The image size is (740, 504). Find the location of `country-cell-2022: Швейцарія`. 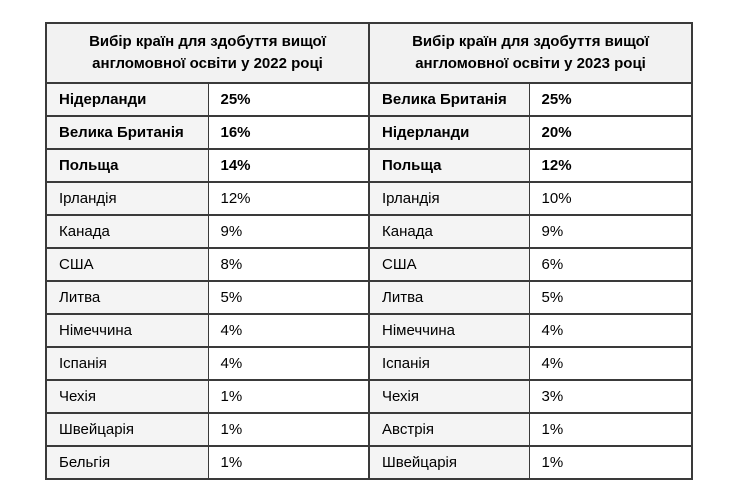

country-cell-2022: Швейцарія is located at coordinates (127, 429).